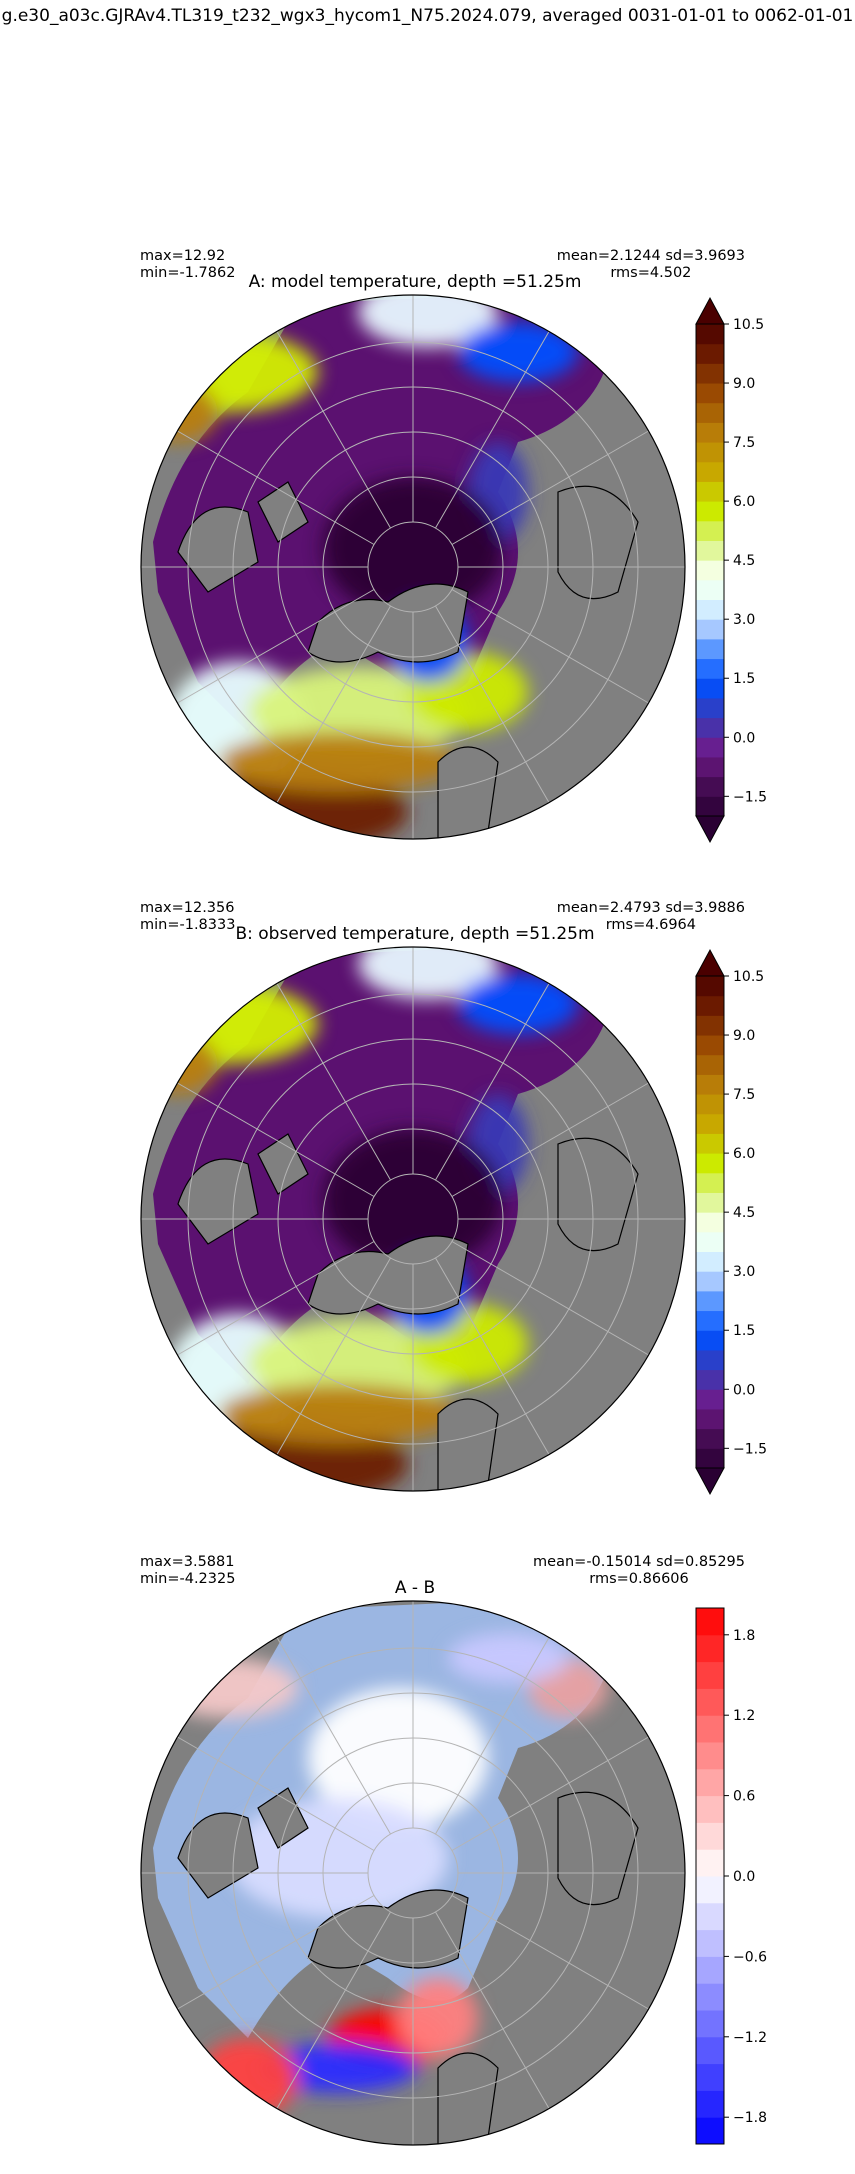 The width and height of the screenshot is (855, 2174). I want to click on stat-rms: rms=4.502, so click(651, 273).